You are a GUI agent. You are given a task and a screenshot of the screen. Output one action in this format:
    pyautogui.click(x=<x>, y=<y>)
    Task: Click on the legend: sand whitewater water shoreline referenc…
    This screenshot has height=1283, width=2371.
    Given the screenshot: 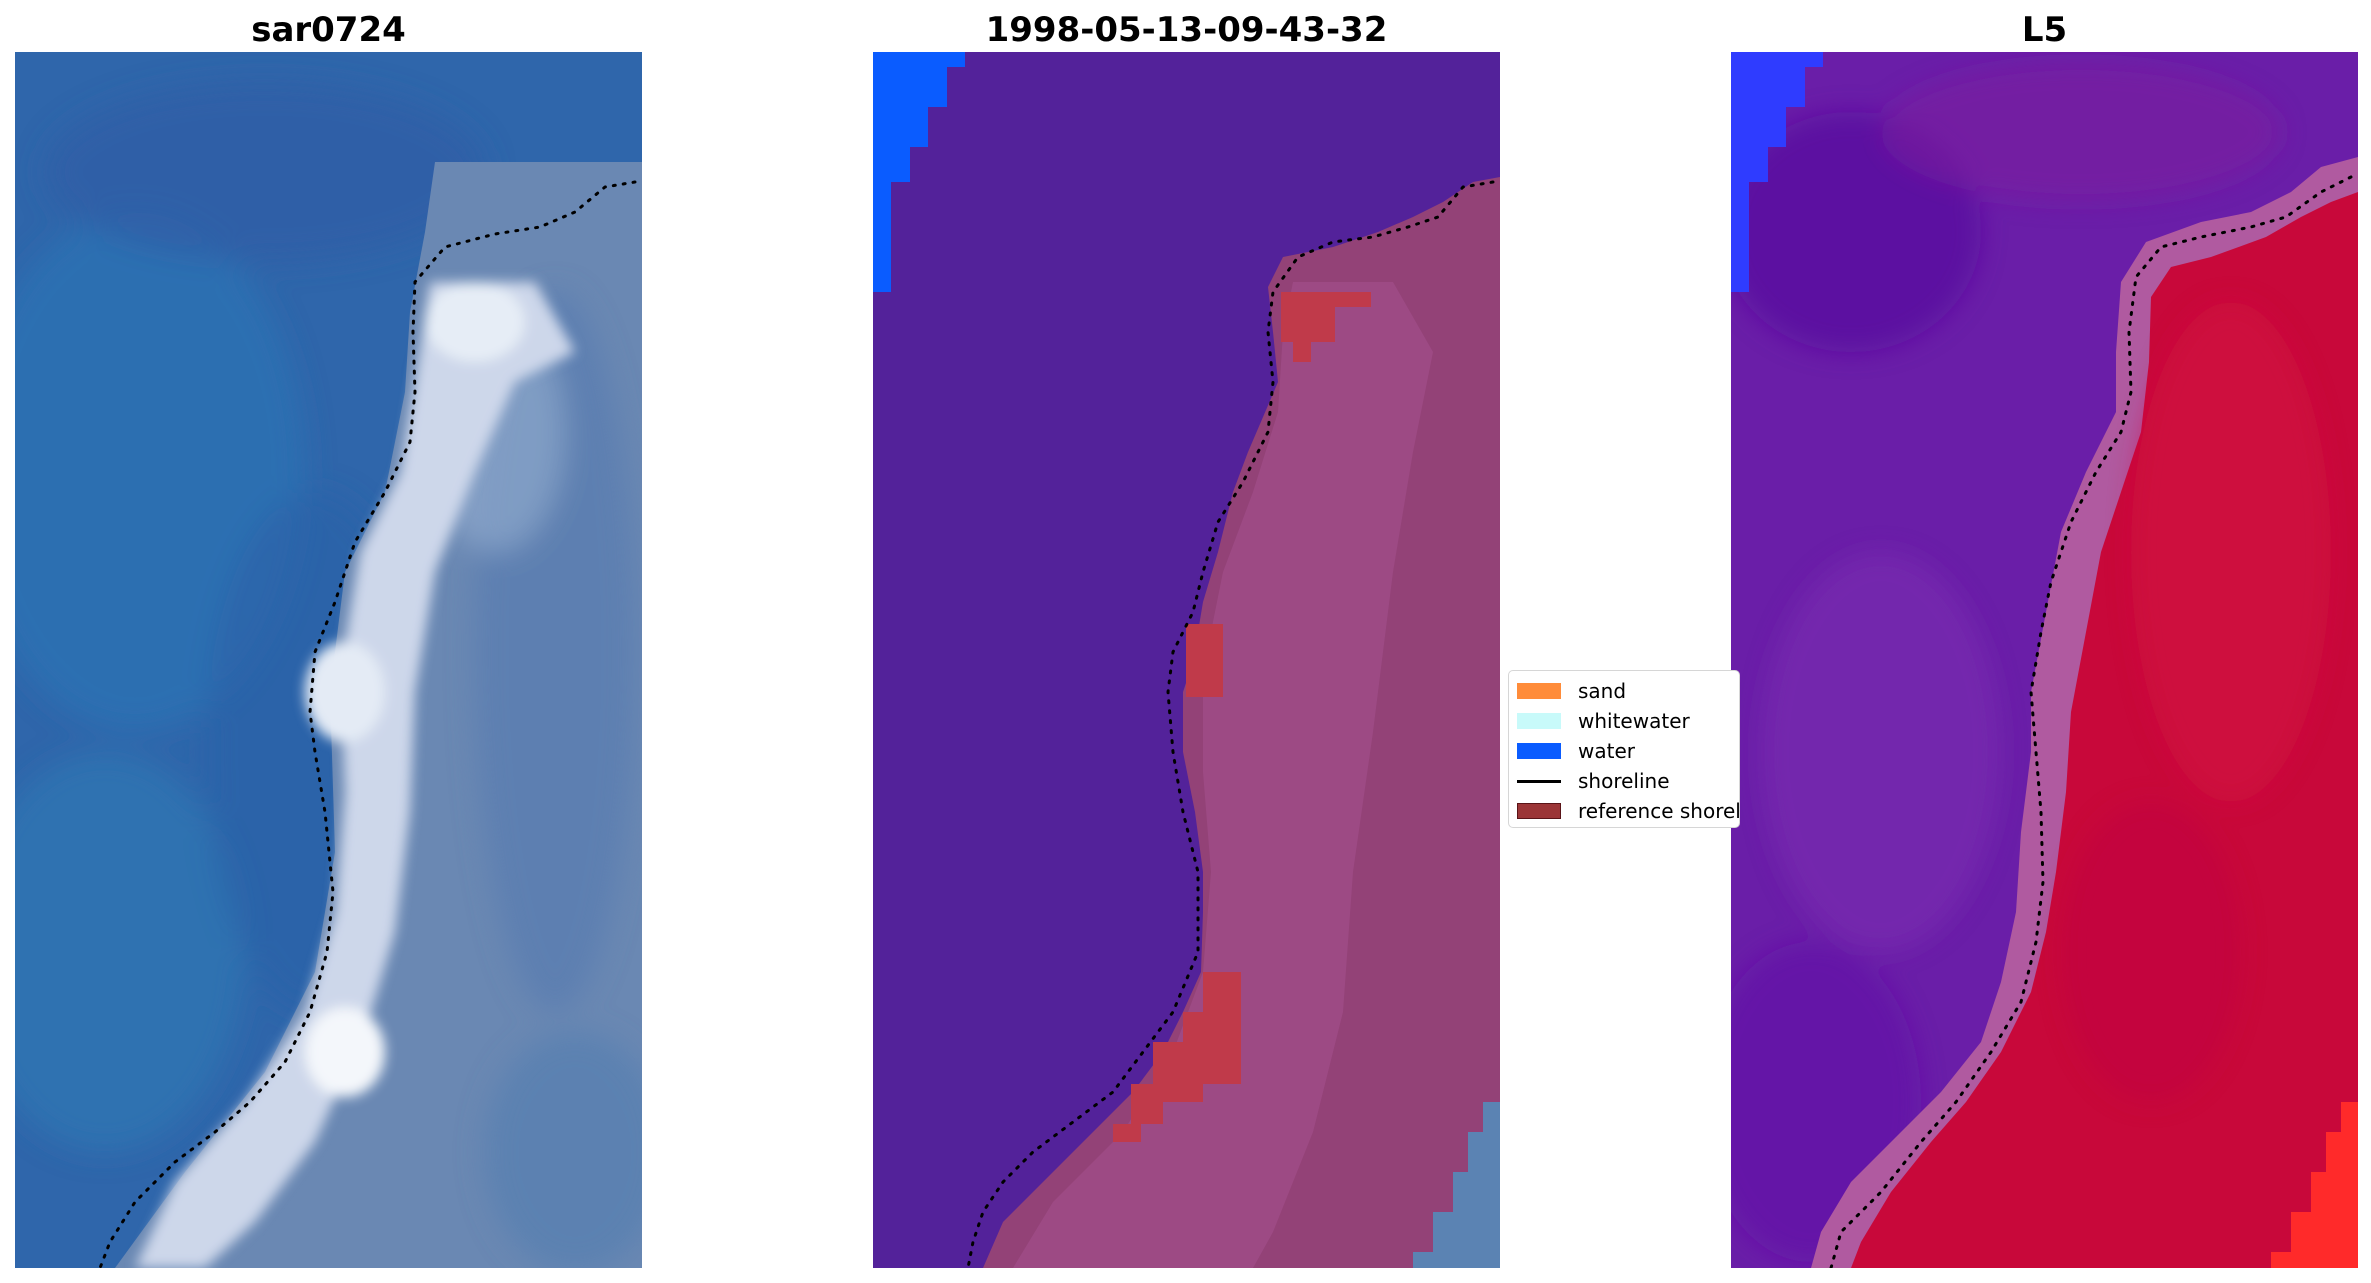 What is the action you would take?
    pyautogui.click(x=1624, y=749)
    